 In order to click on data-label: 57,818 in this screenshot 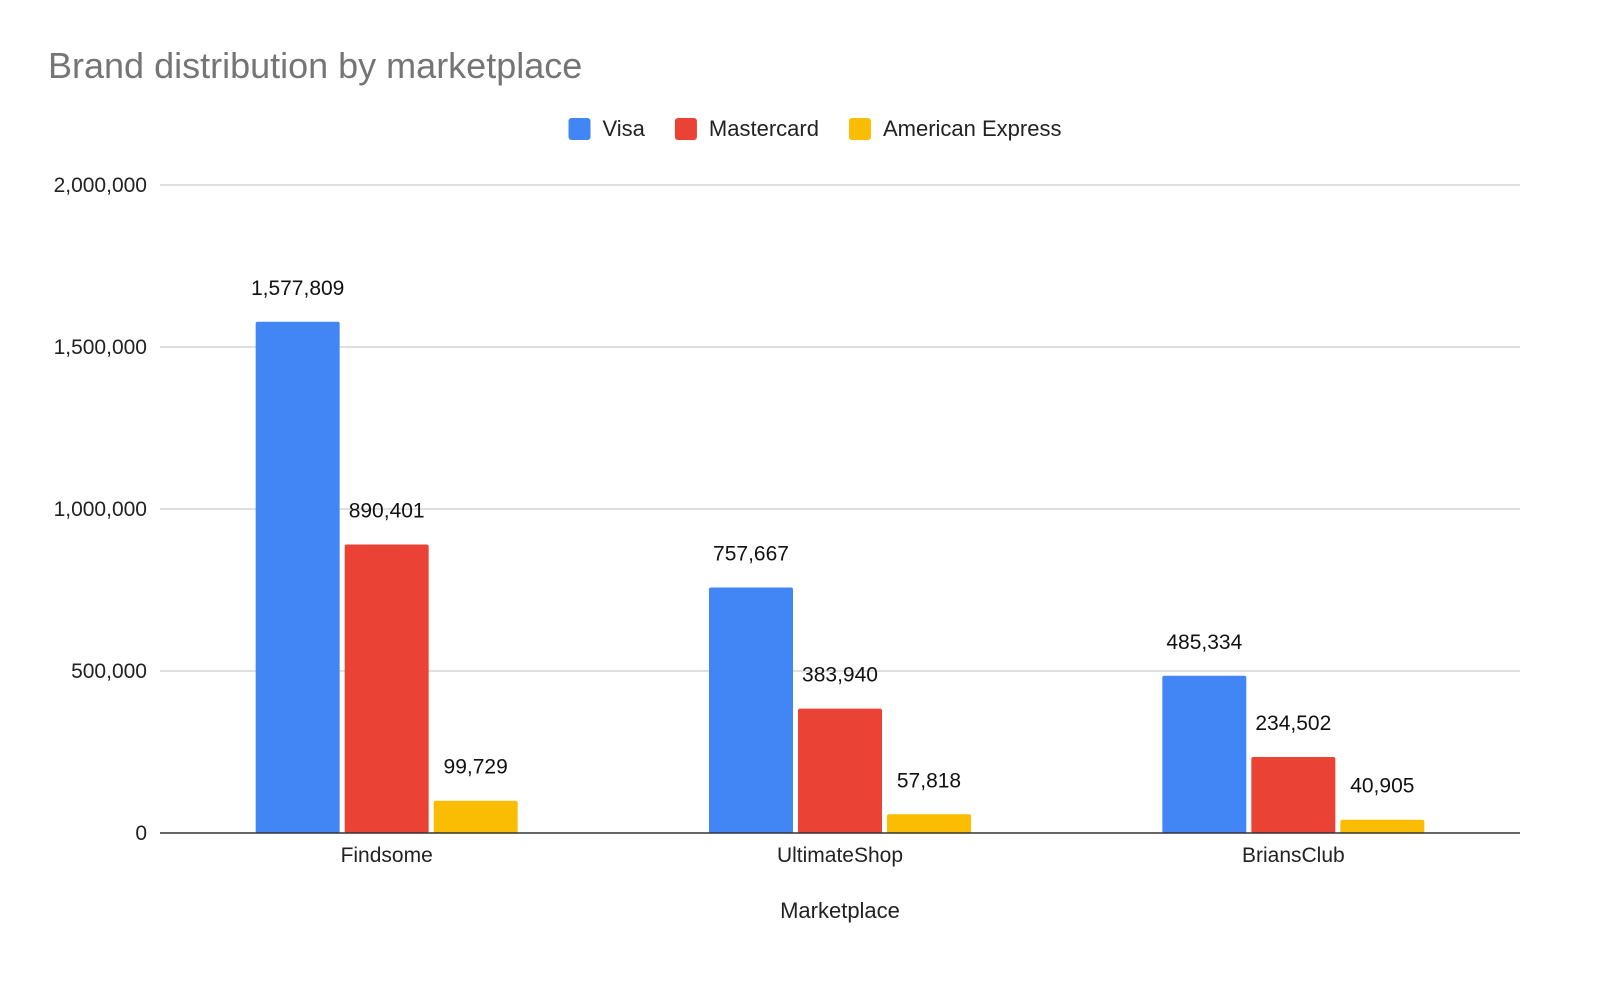, I will do `click(929, 780)`.